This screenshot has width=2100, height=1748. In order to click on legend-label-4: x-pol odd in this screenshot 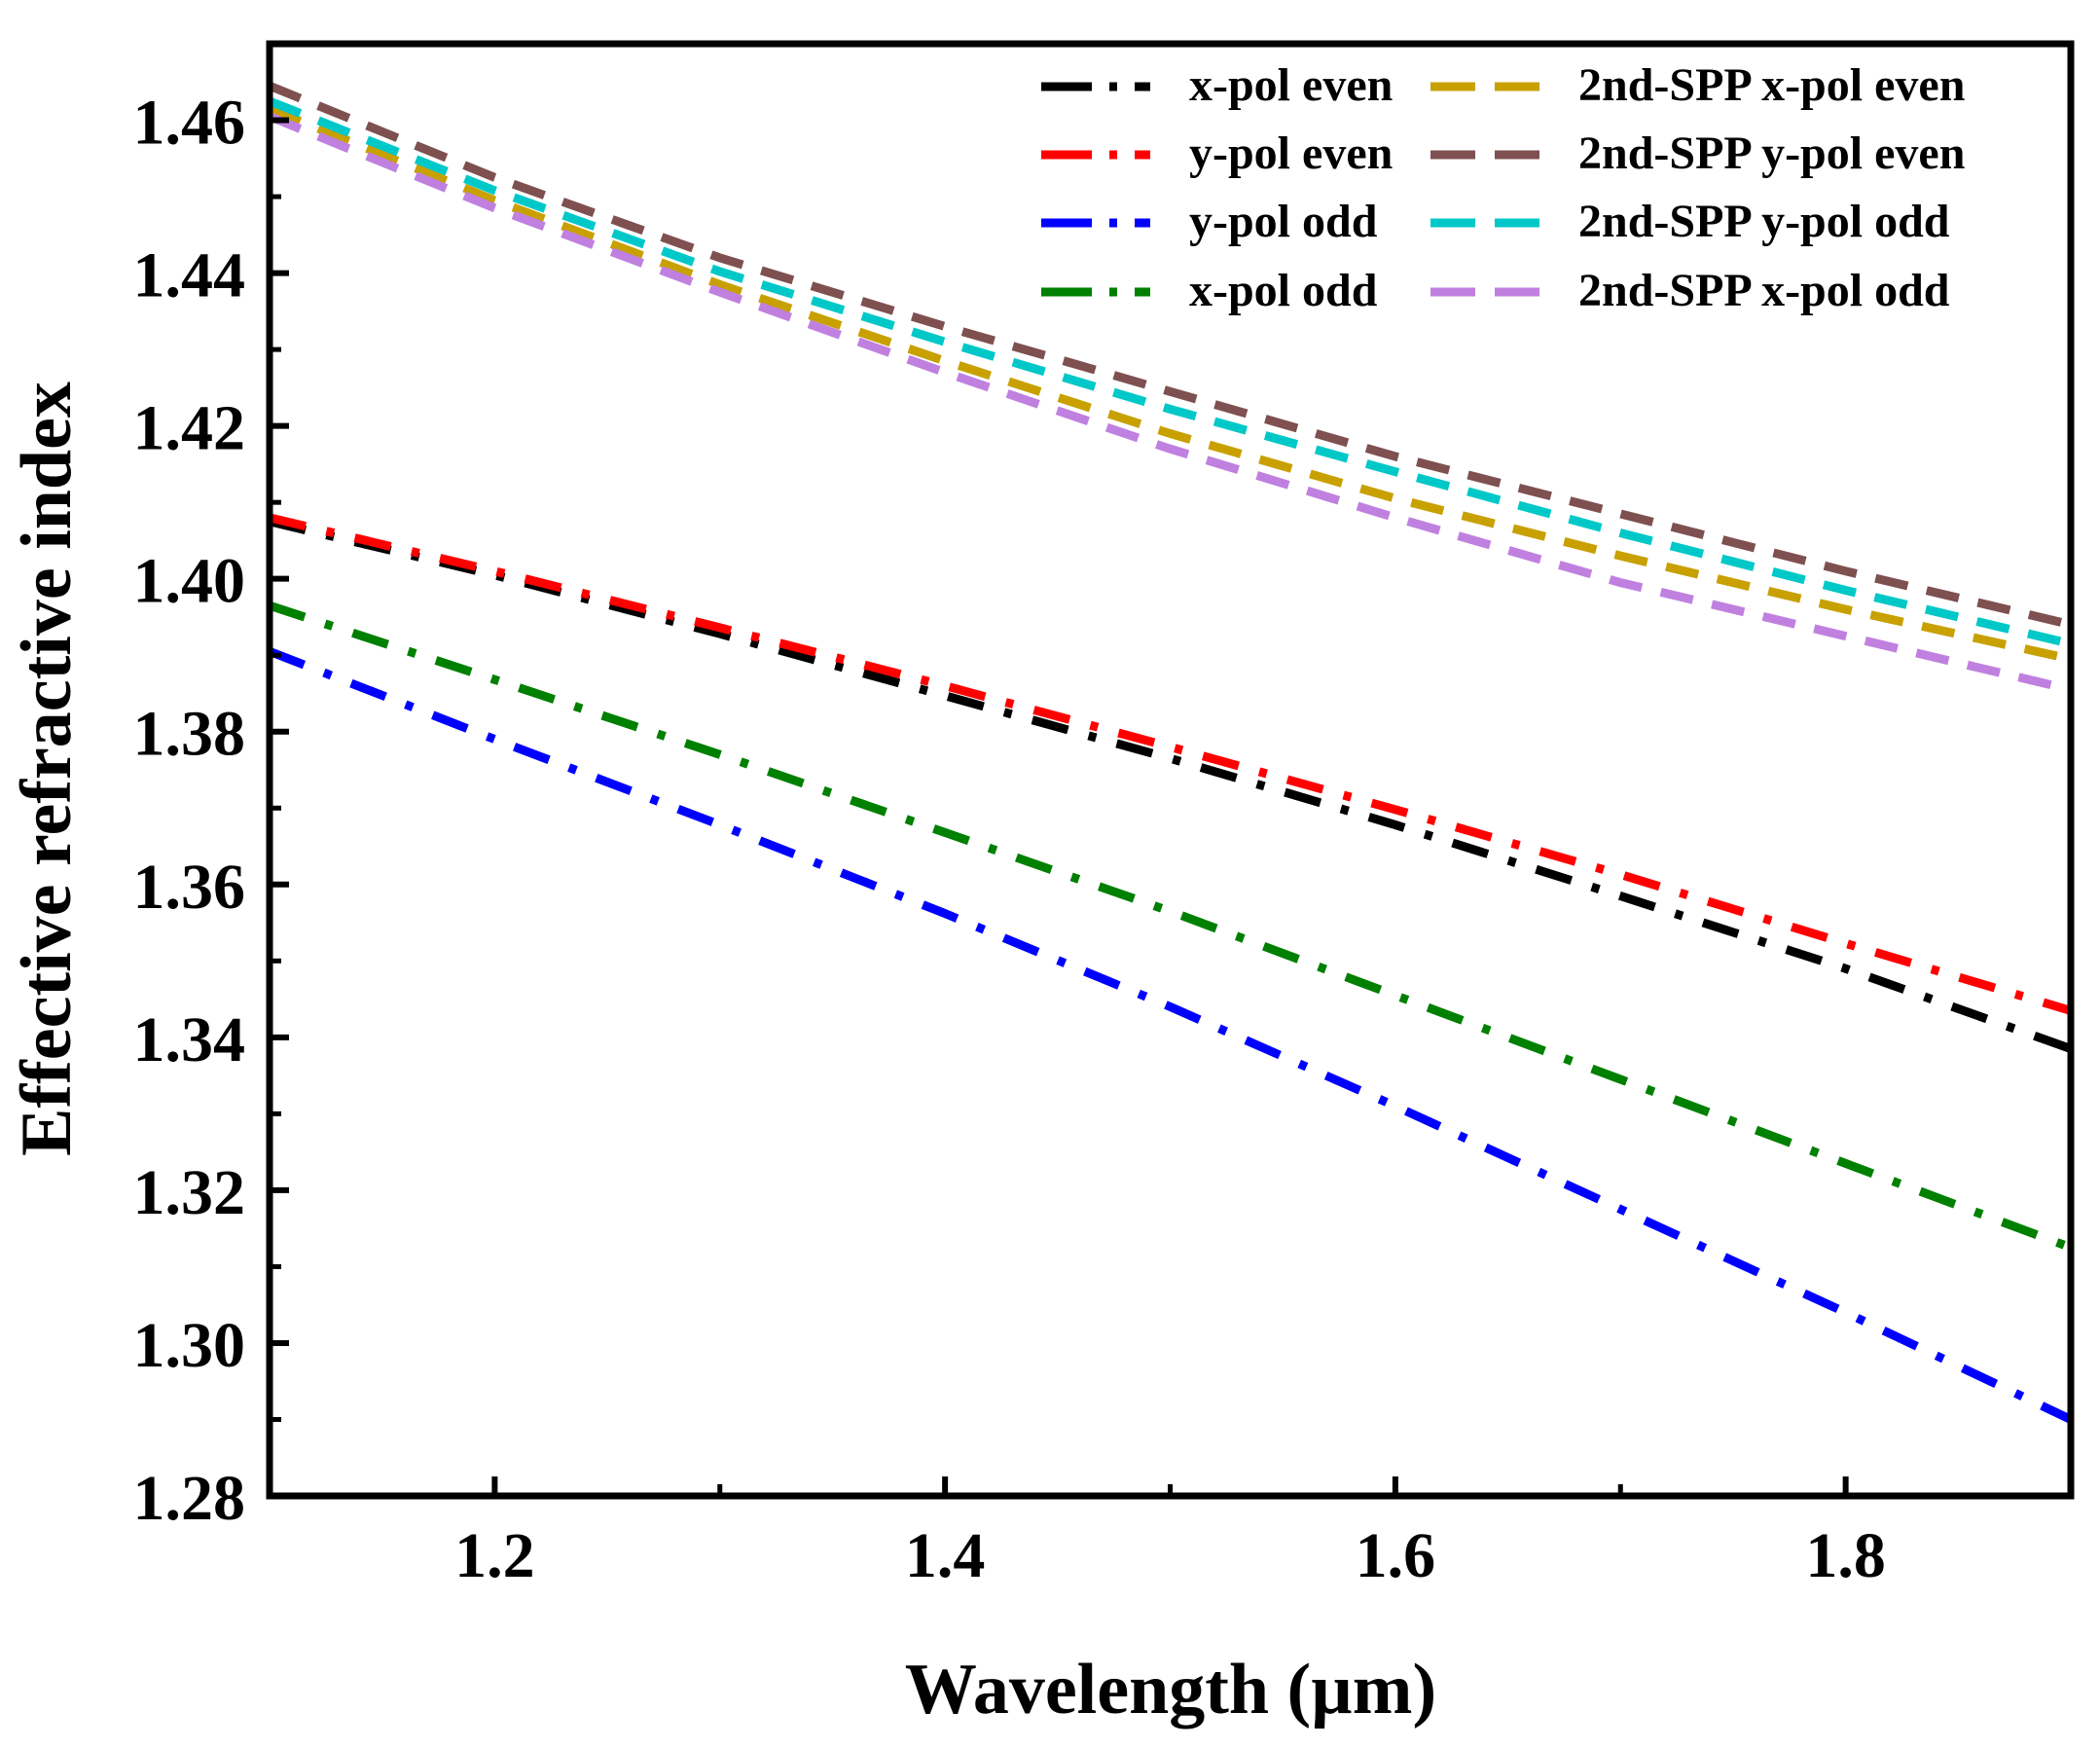, I will do `click(1283, 290)`.